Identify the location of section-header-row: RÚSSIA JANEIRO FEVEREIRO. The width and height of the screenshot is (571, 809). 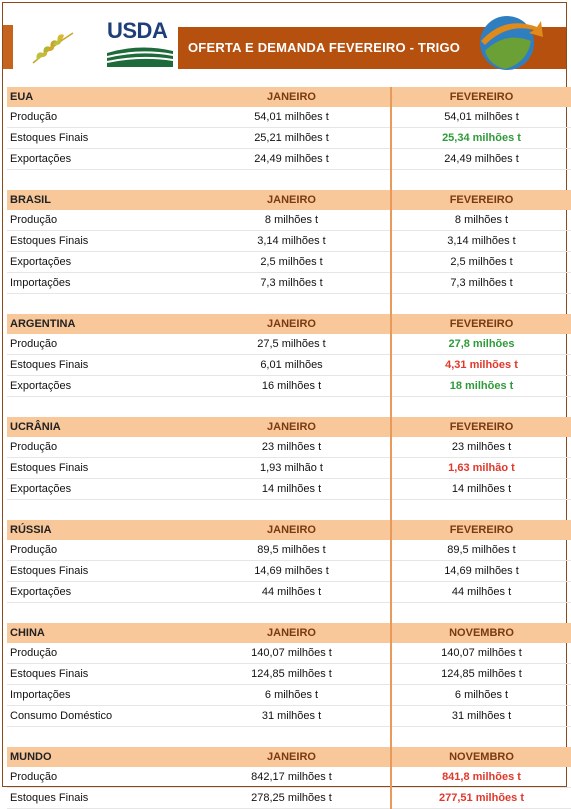
(289, 530).